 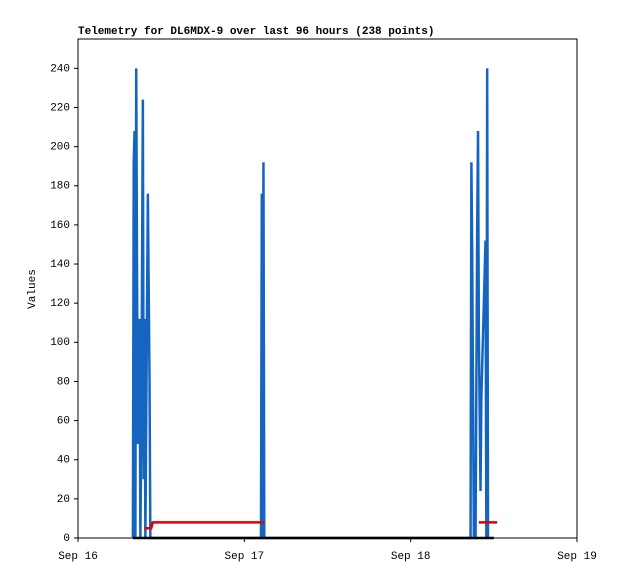 I want to click on y-tick-label: 120, so click(x=60, y=304).